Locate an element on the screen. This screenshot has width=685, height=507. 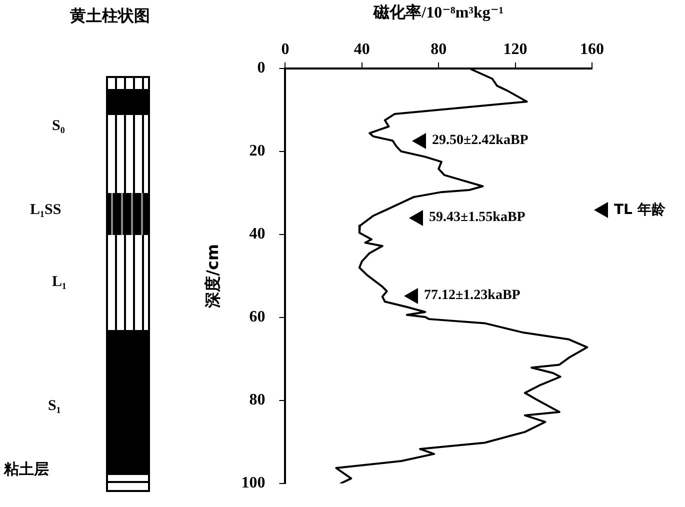
x-axis-title: 磁化率/10⁻⁸m³kg⁻¹ is located at coordinates (438, 12).